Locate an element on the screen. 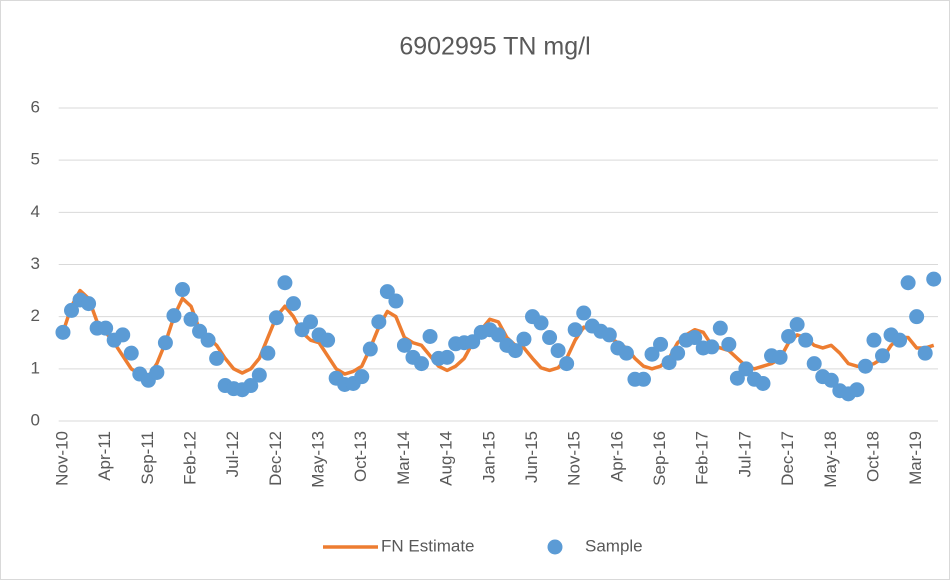 The image size is (950, 580). x-tick-label: Feb-17 is located at coordinates (702, 458).